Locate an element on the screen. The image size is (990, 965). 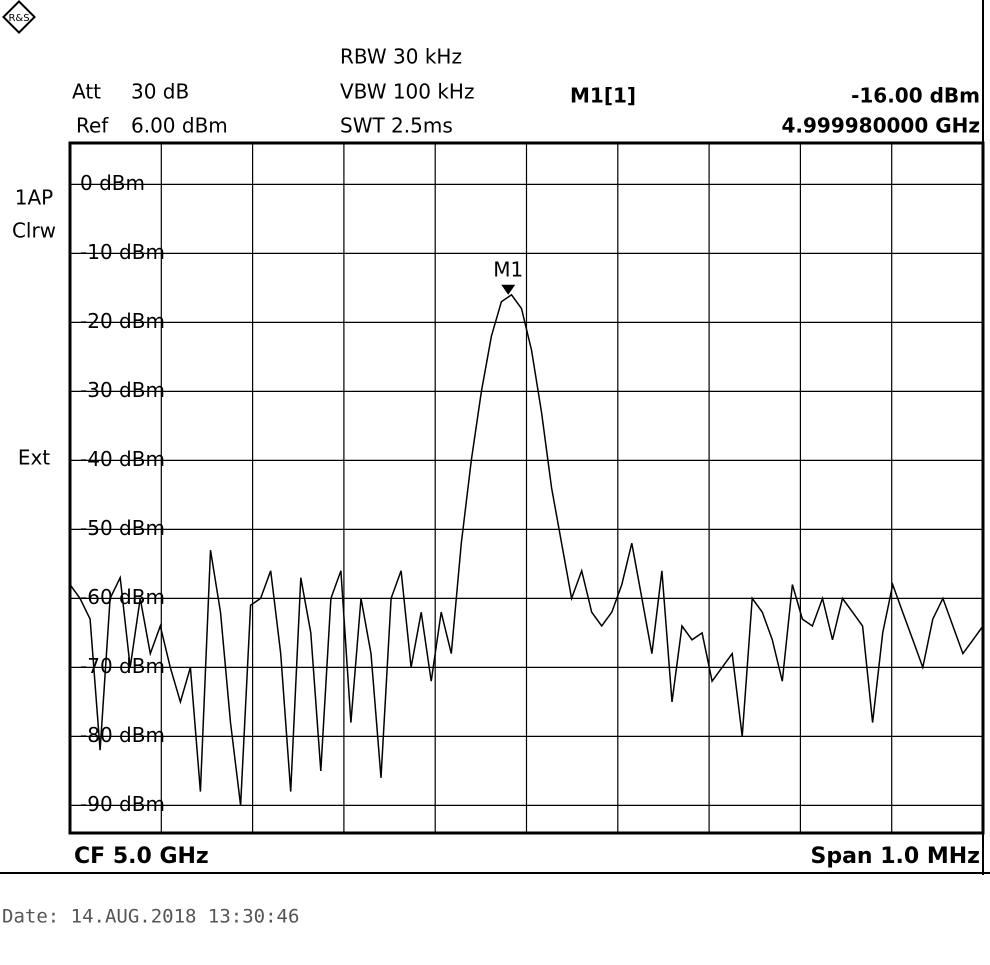
center-frequency: CF 5.0 GHz is located at coordinates (141, 856).